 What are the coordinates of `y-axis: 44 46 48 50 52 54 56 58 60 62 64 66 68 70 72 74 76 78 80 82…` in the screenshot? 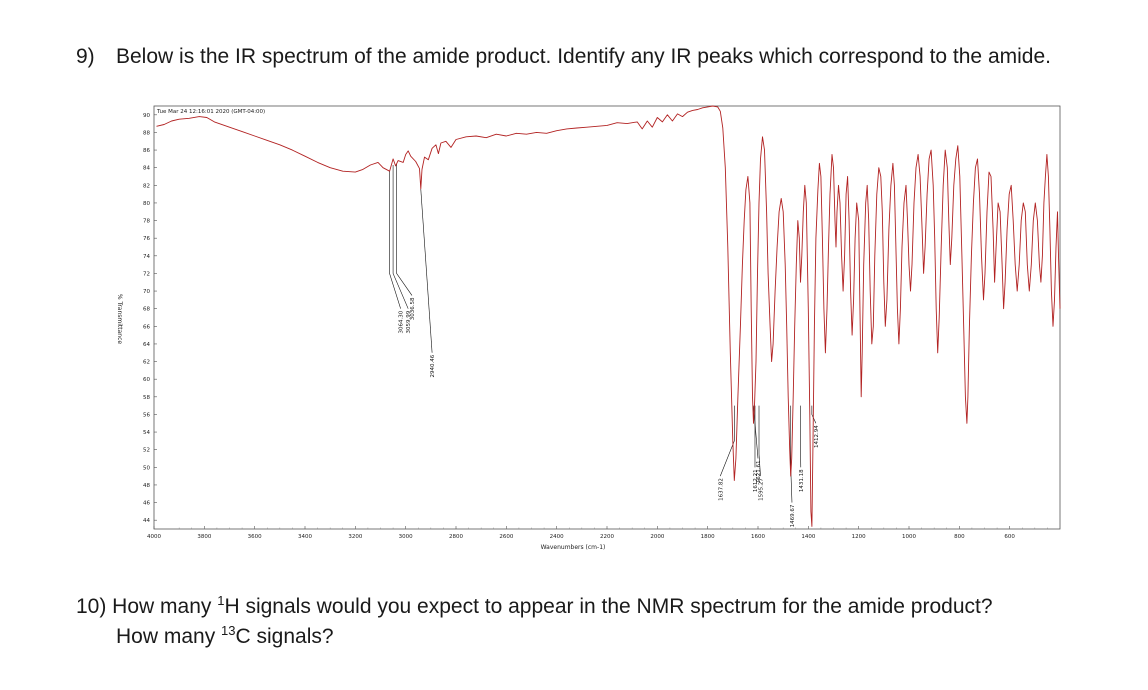 It's located at (150, 318).